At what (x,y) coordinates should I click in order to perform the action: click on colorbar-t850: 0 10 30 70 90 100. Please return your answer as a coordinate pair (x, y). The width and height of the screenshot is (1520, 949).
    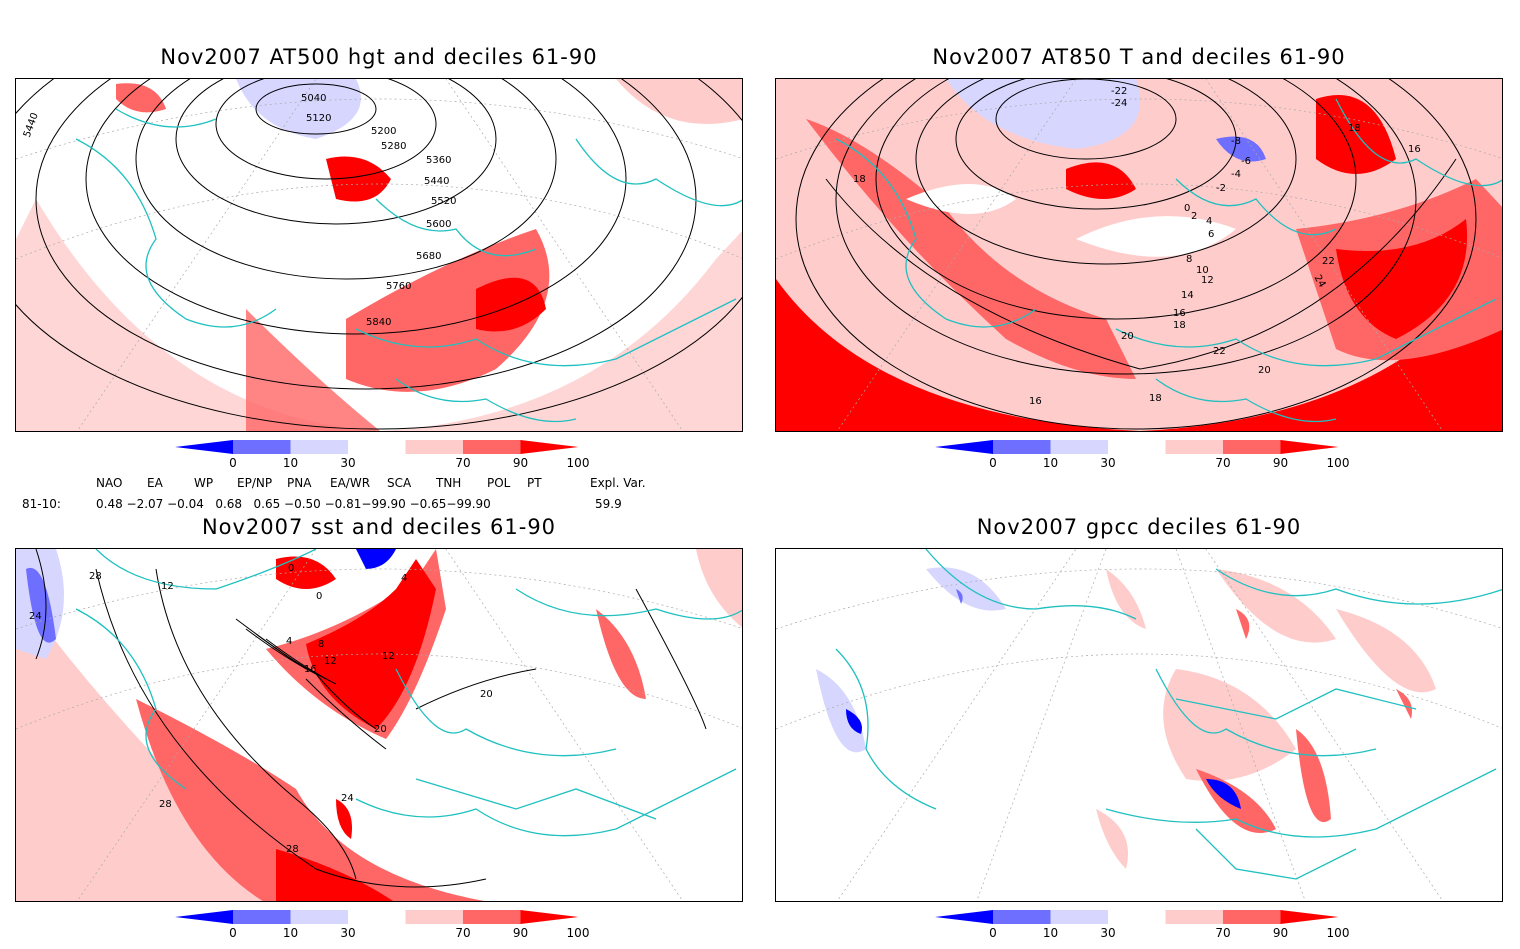
    Looking at the image, I should click on (1142, 459).